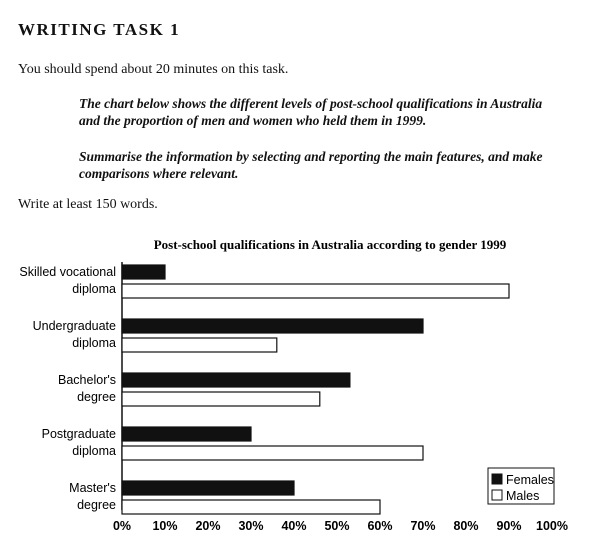 Image resolution: width=600 pixels, height=557 pixels. I want to click on legend-swatch-females, so click(497, 479).